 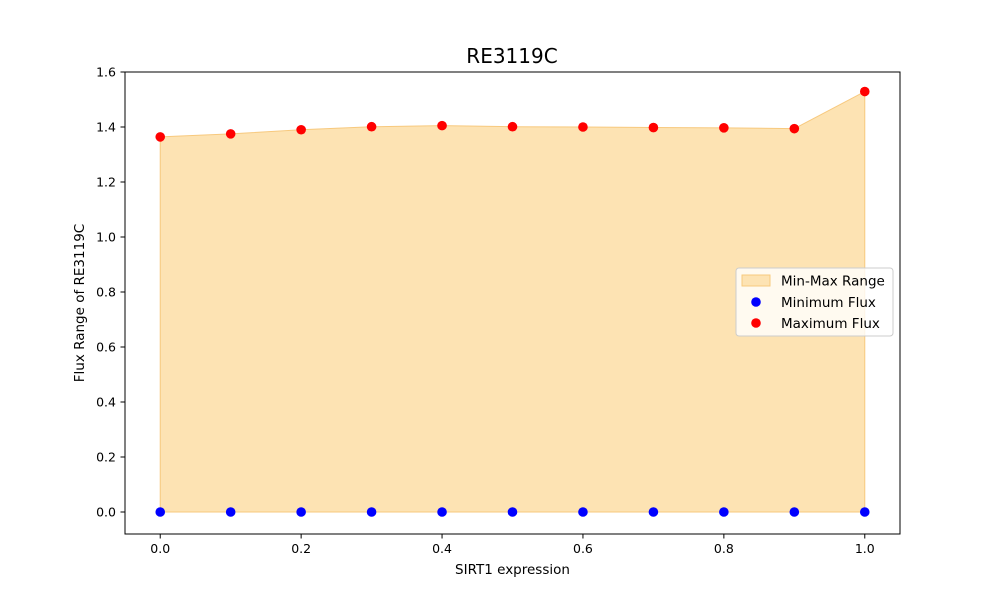 What do you see at coordinates (756, 302) in the screenshot?
I see `legend-marker-minimum-flux` at bounding box center [756, 302].